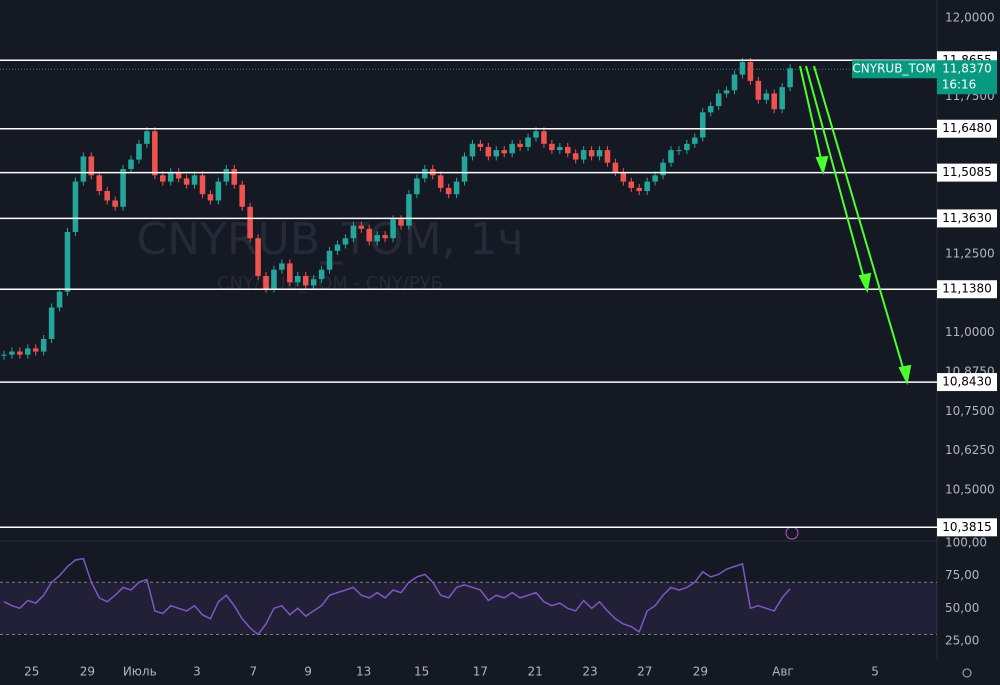 The width and height of the screenshot is (1000, 685). I want to click on x-tick-label: 7, so click(253, 672).